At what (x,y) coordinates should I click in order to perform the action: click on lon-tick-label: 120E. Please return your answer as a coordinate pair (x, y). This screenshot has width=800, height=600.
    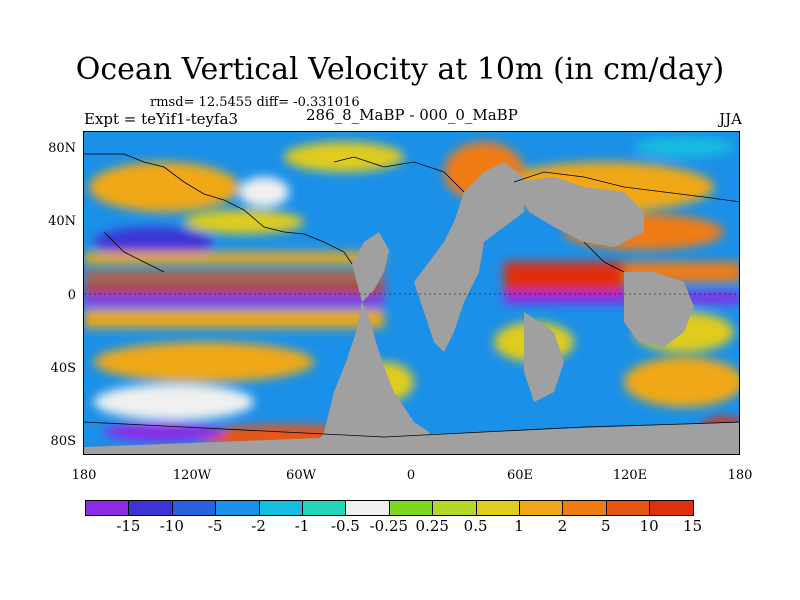
    Looking at the image, I should click on (630, 475).